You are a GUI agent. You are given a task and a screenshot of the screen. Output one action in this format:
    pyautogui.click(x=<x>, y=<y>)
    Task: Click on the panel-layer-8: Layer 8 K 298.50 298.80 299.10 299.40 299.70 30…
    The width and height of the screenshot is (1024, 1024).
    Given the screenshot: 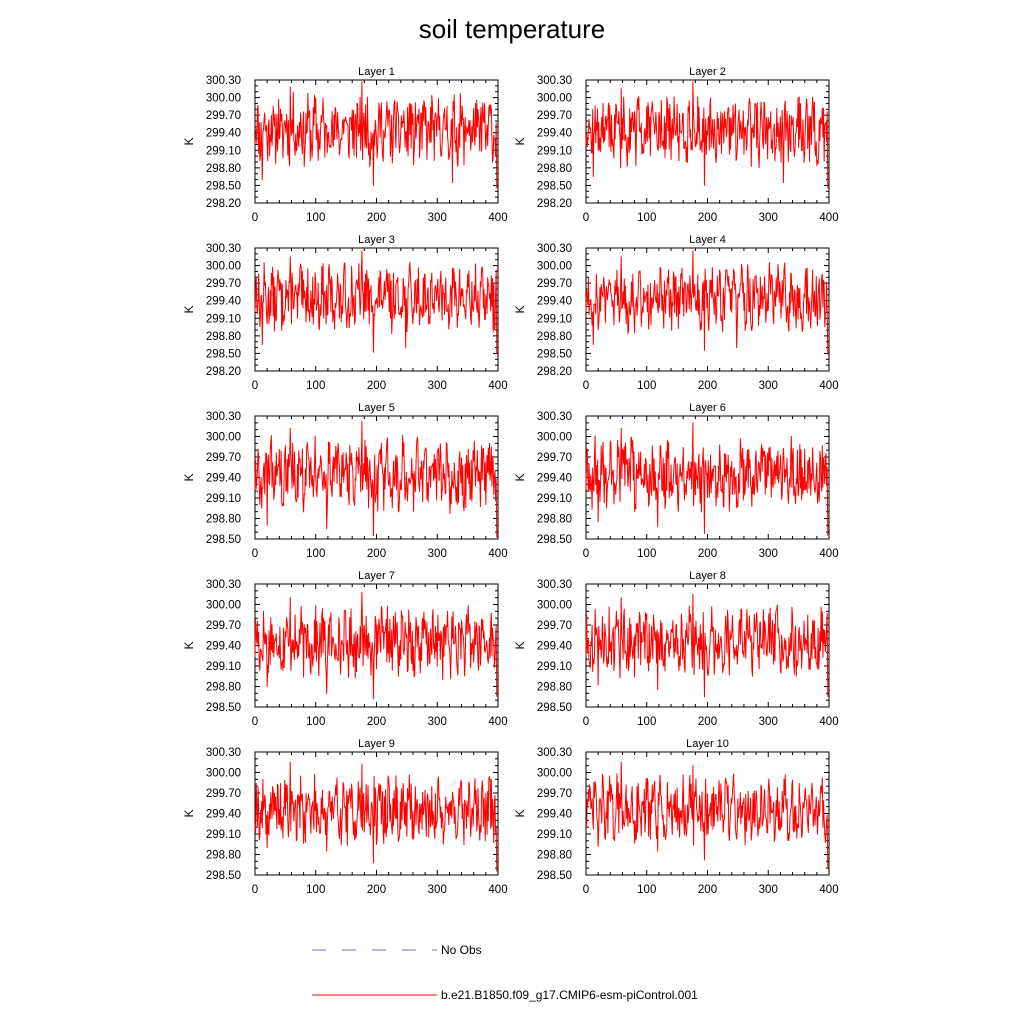 What is the action you would take?
    pyautogui.click(x=676, y=649)
    